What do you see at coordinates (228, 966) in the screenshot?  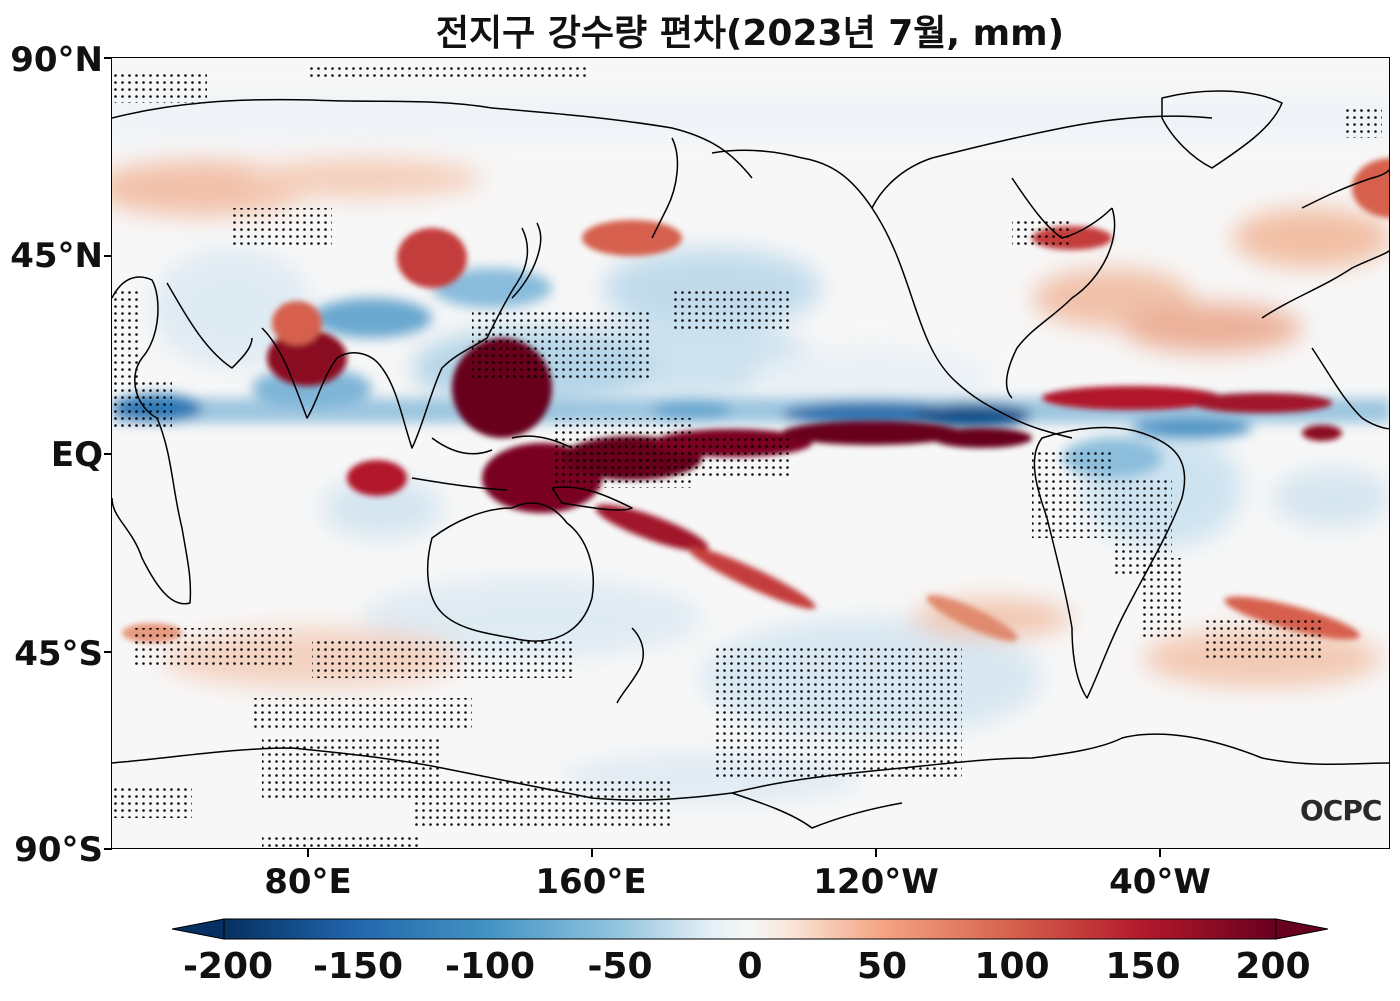 I see `colorbar-tick-label: -200` at bounding box center [228, 966].